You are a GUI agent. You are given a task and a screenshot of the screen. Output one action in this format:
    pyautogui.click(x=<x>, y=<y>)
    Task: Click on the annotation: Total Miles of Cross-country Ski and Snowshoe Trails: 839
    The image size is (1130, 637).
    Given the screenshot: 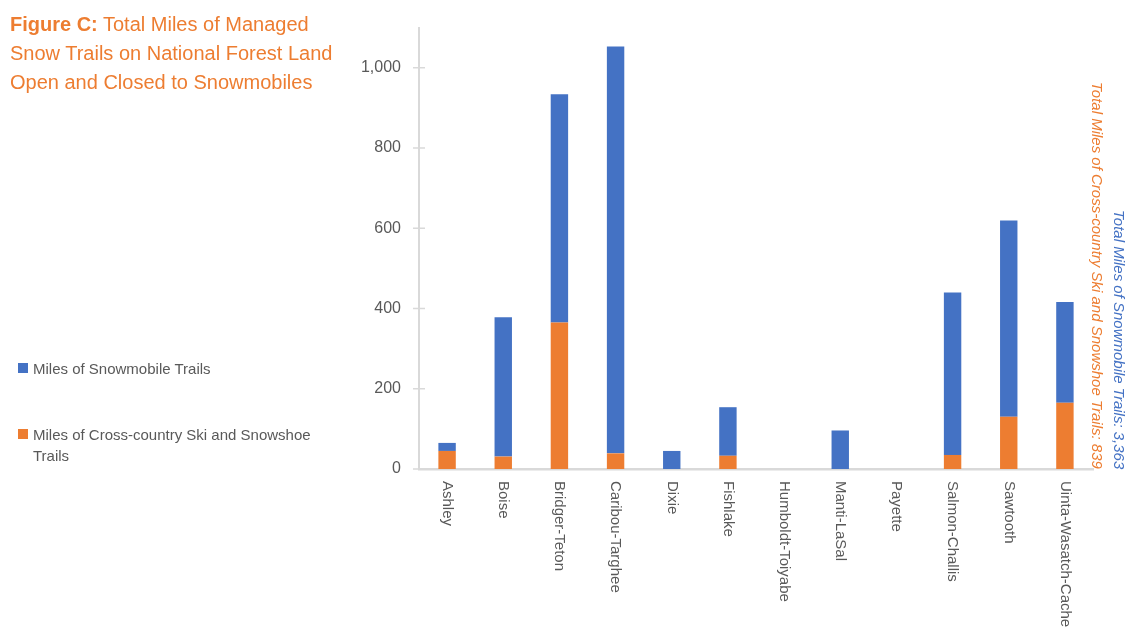 What is the action you would take?
    pyautogui.click(x=1097, y=275)
    